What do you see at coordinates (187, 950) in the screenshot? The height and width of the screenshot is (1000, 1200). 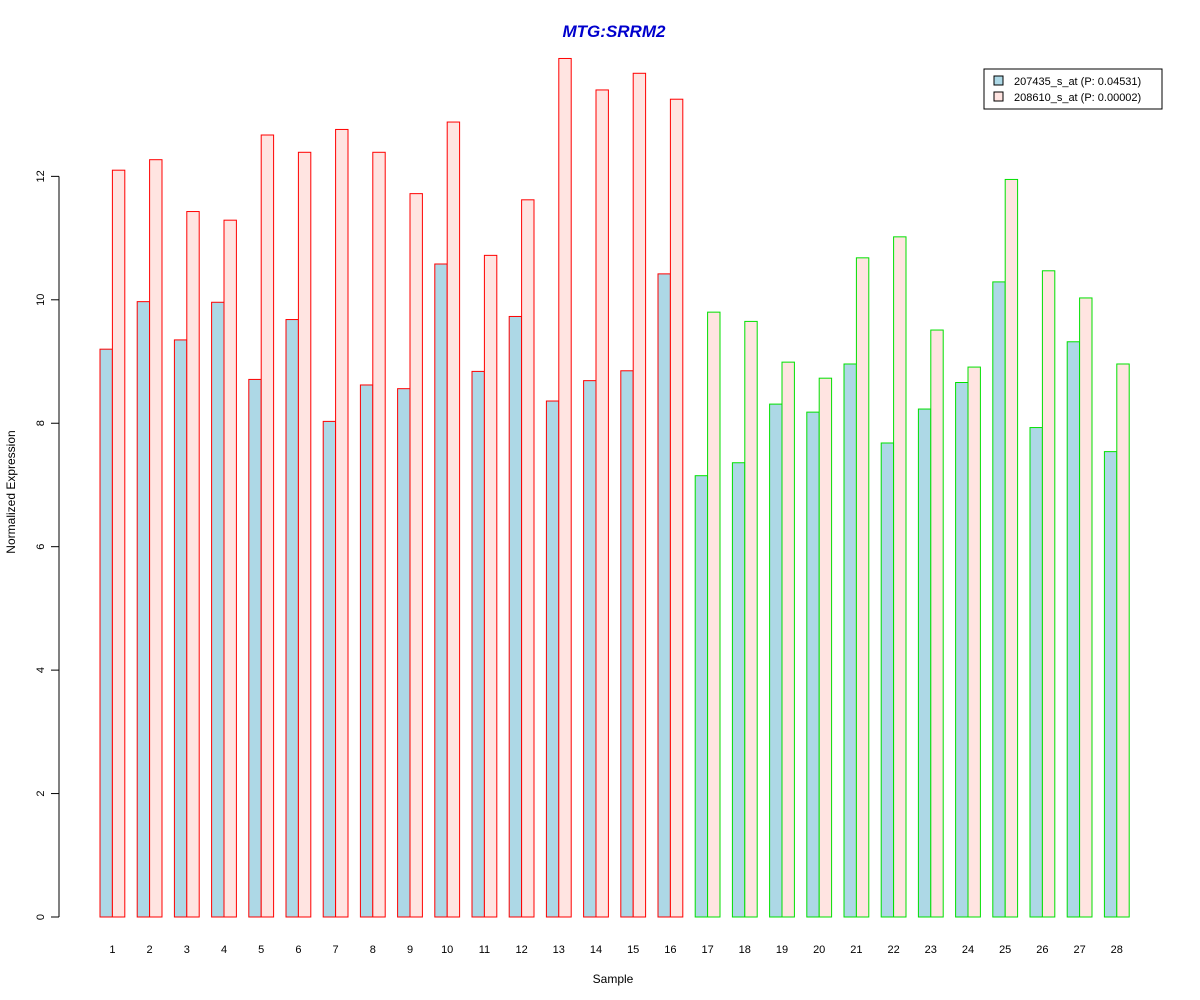 I see `x-tick-label: 3` at bounding box center [187, 950].